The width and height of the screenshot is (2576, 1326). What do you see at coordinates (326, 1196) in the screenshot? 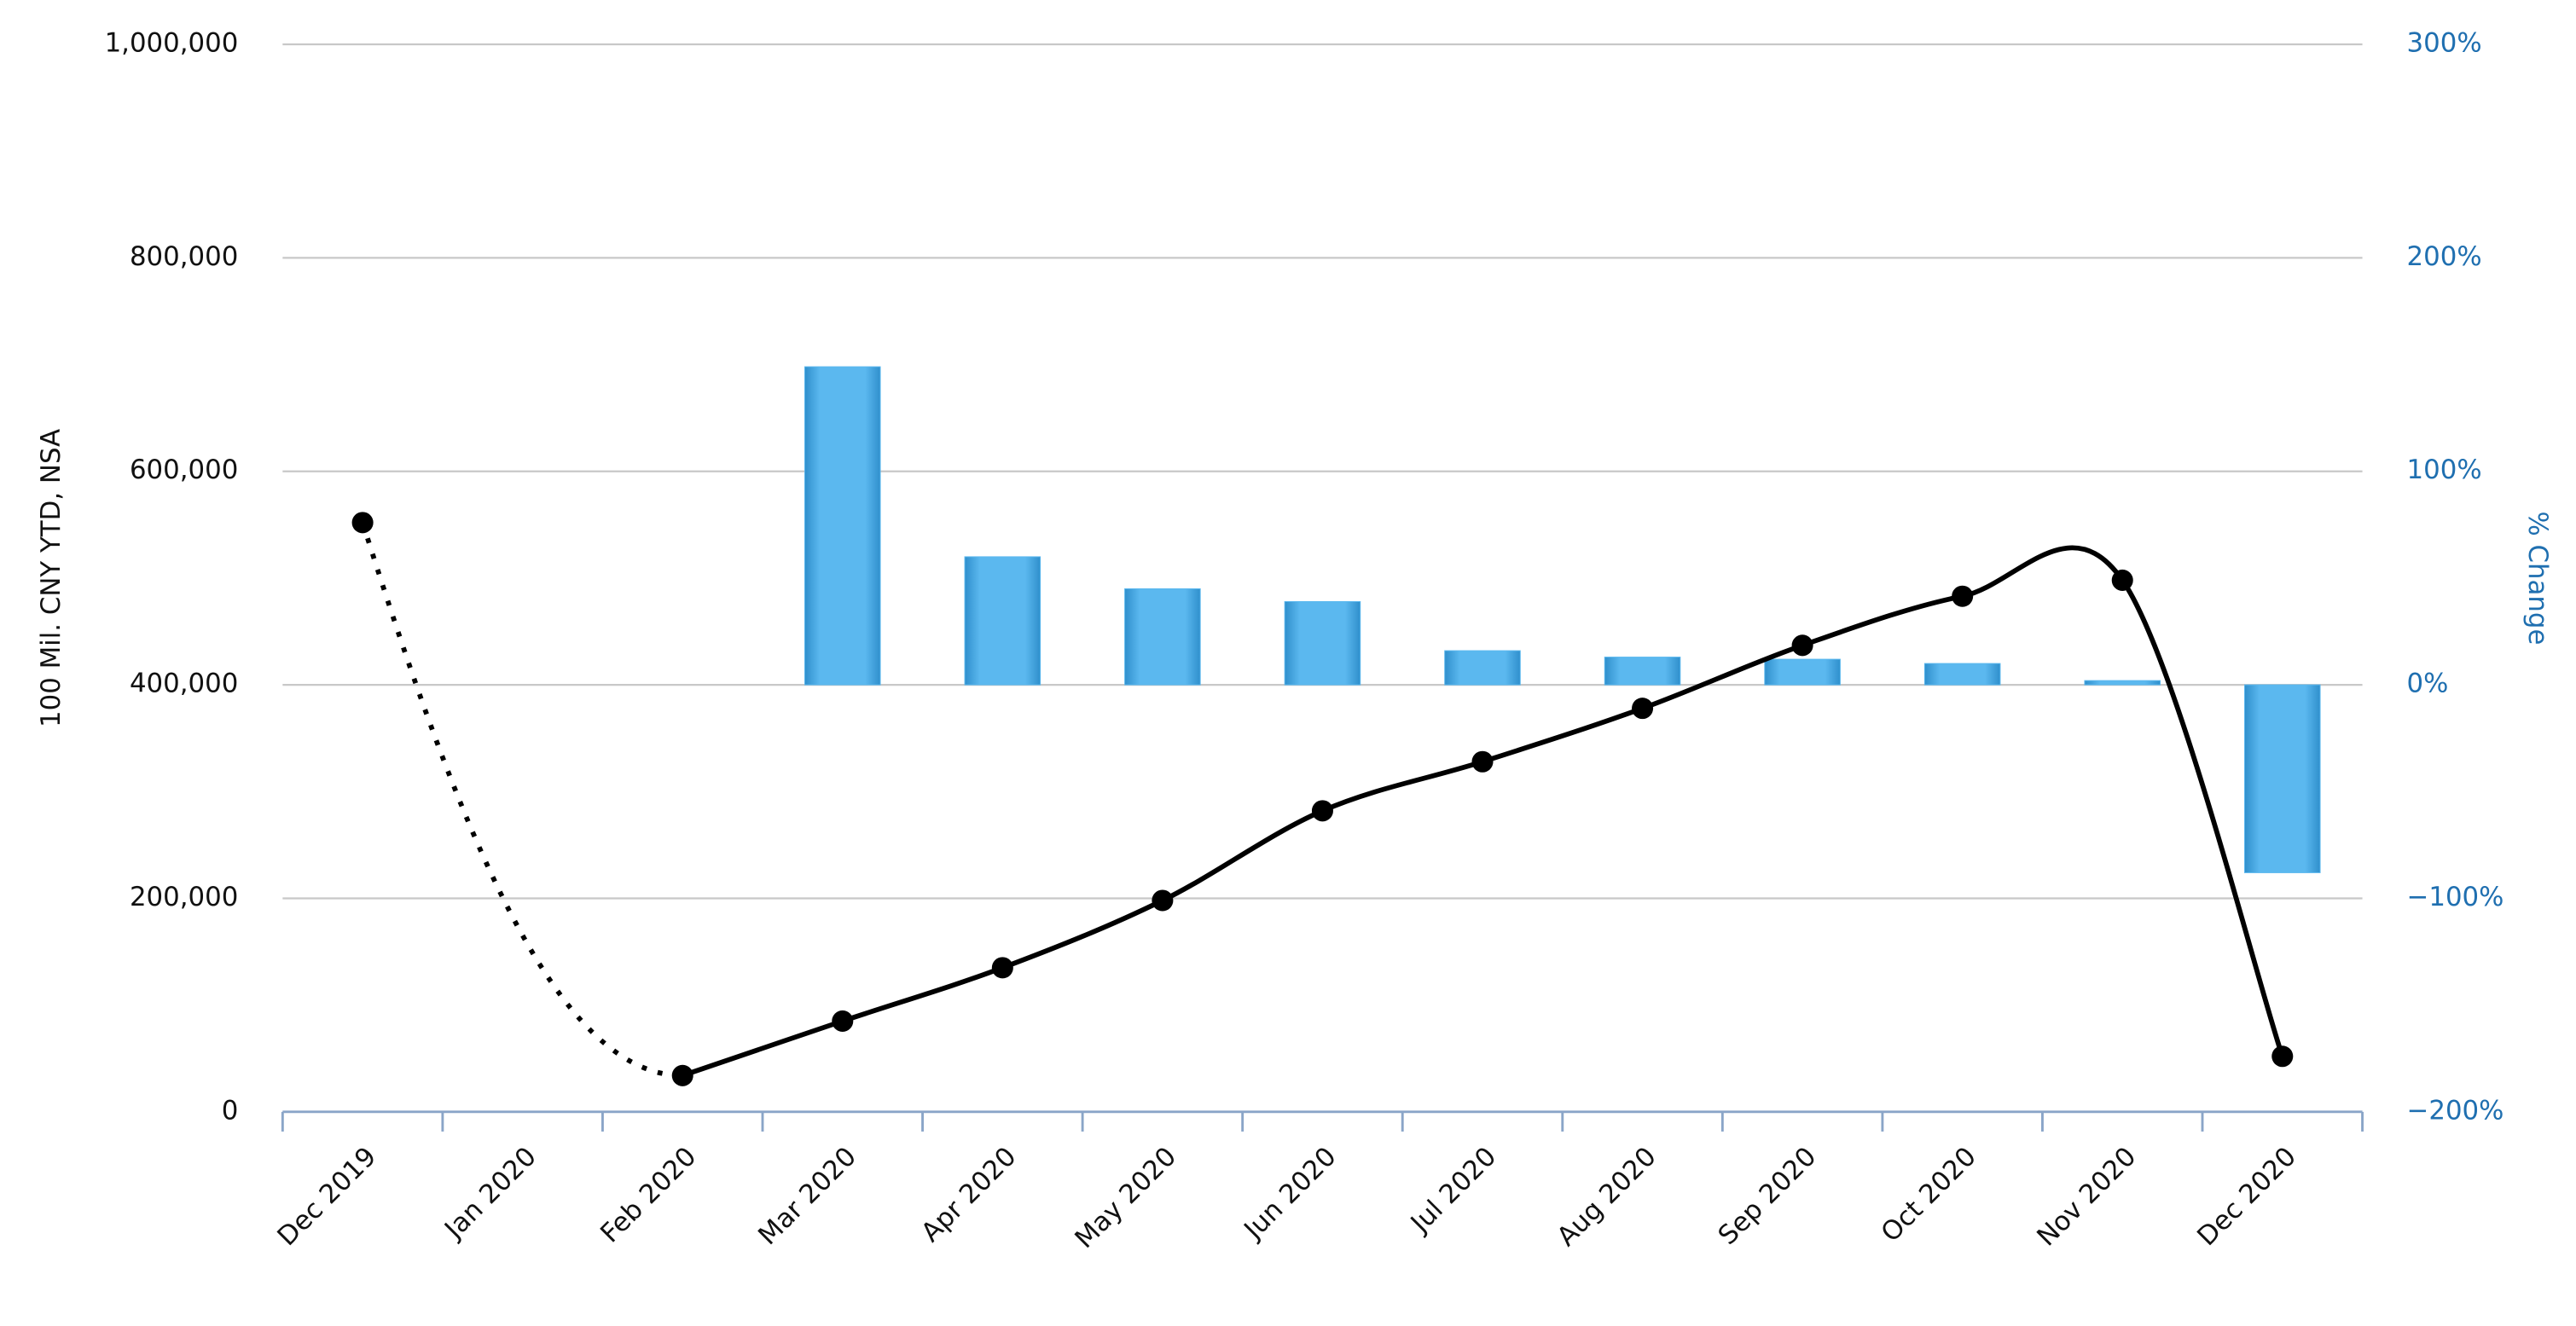
I see `x-tick-label: Dec 2019` at bounding box center [326, 1196].